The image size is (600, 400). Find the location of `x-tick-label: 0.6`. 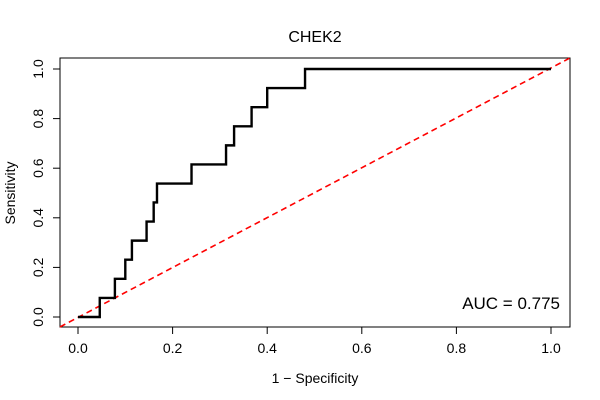

x-tick-label: 0.6 is located at coordinates (362, 348).